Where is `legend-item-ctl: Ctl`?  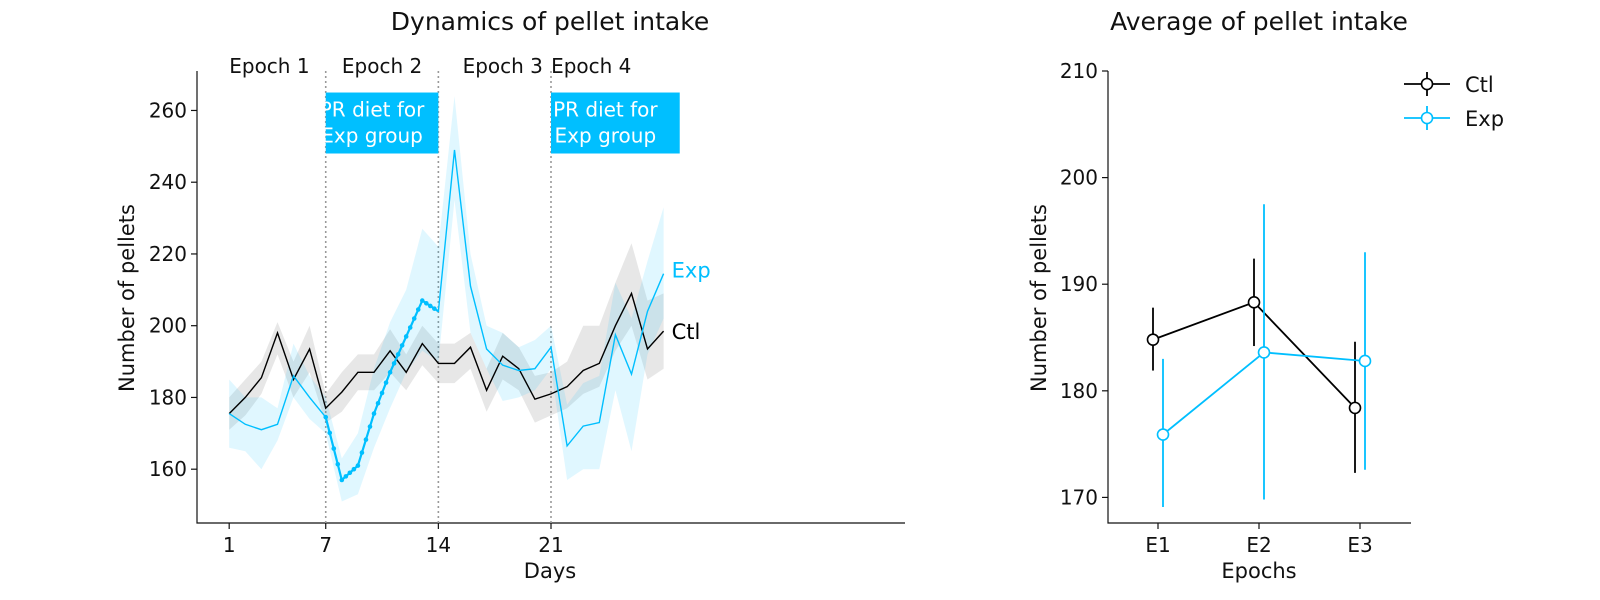 legend-item-ctl: Ctl is located at coordinates (1449, 84).